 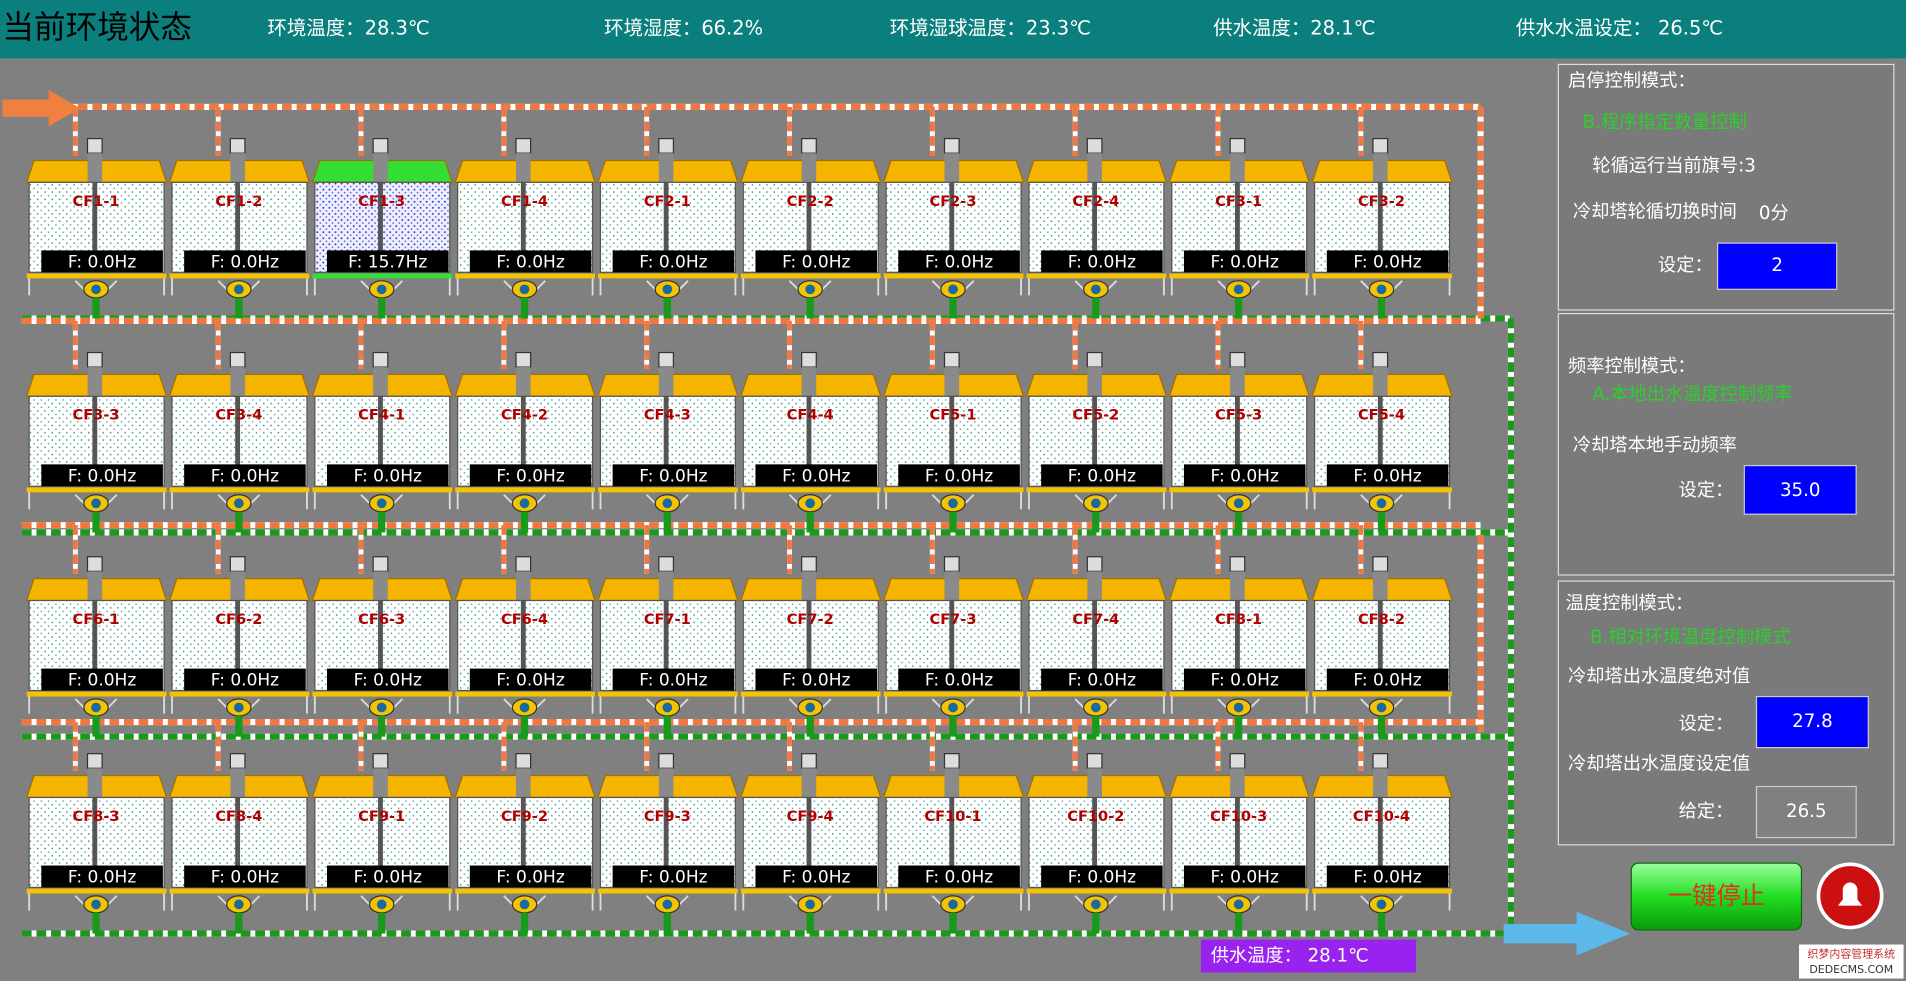 I want to click on panel-label: 设定：, so click(x=1706, y=490).